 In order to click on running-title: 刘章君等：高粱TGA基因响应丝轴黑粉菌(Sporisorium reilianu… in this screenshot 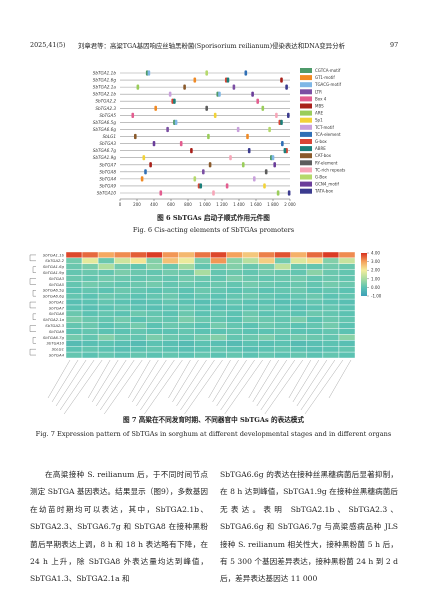, I will do `click(211, 46)`.